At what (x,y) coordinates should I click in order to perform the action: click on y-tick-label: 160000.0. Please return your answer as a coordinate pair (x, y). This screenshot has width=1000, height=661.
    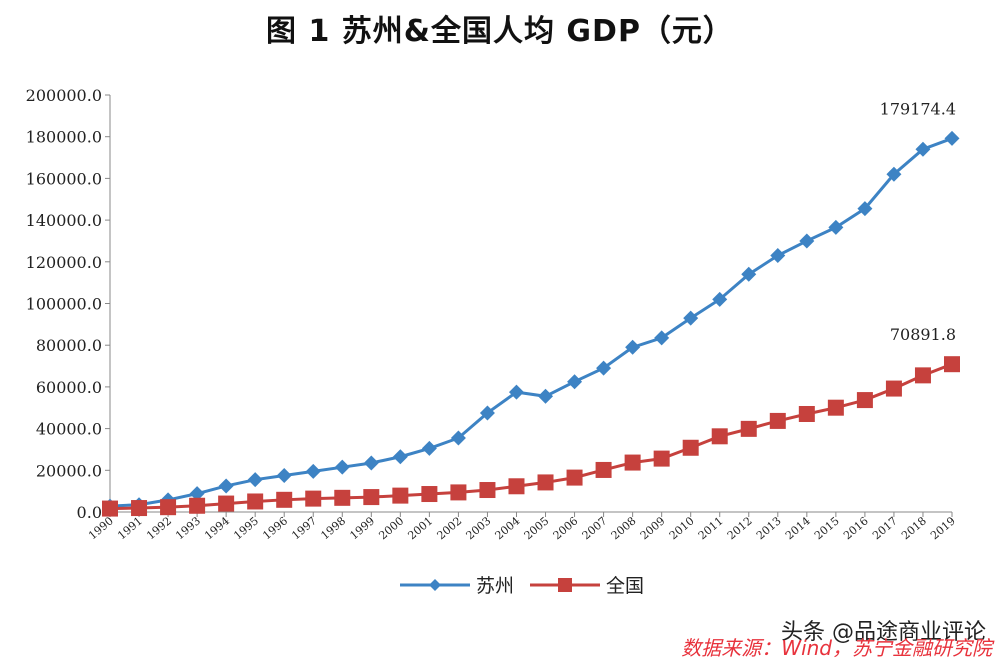
    Looking at the image, I should click on (64, 178).